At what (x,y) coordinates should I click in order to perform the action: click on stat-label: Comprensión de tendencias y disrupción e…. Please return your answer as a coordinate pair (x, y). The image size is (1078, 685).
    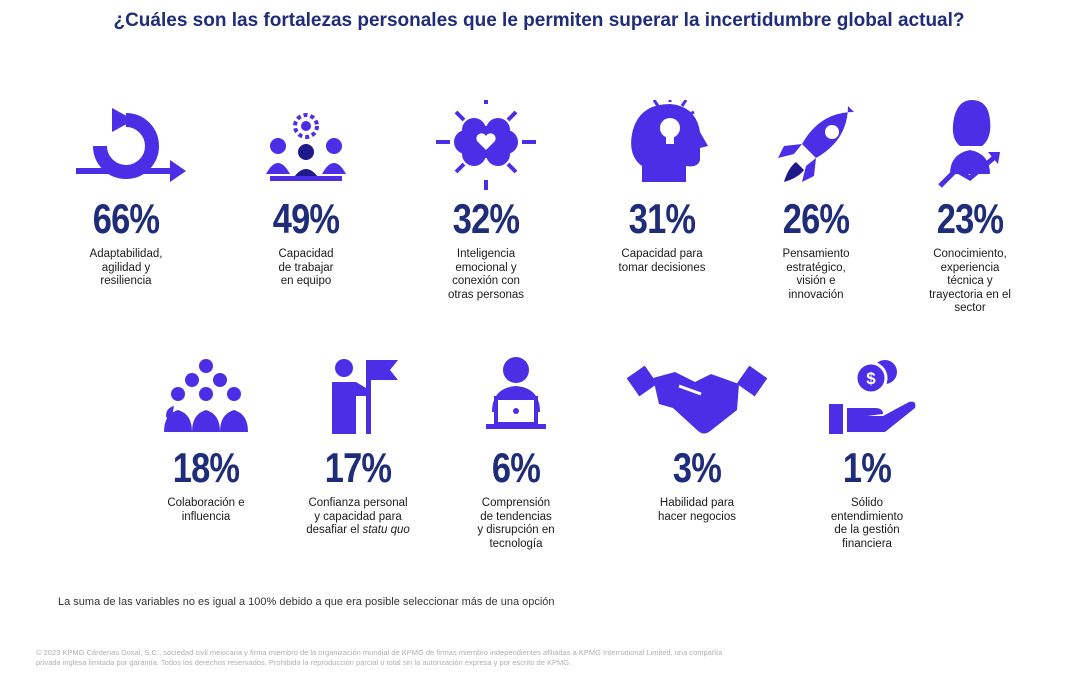
    Looking at the image, I should click on (516, 524).